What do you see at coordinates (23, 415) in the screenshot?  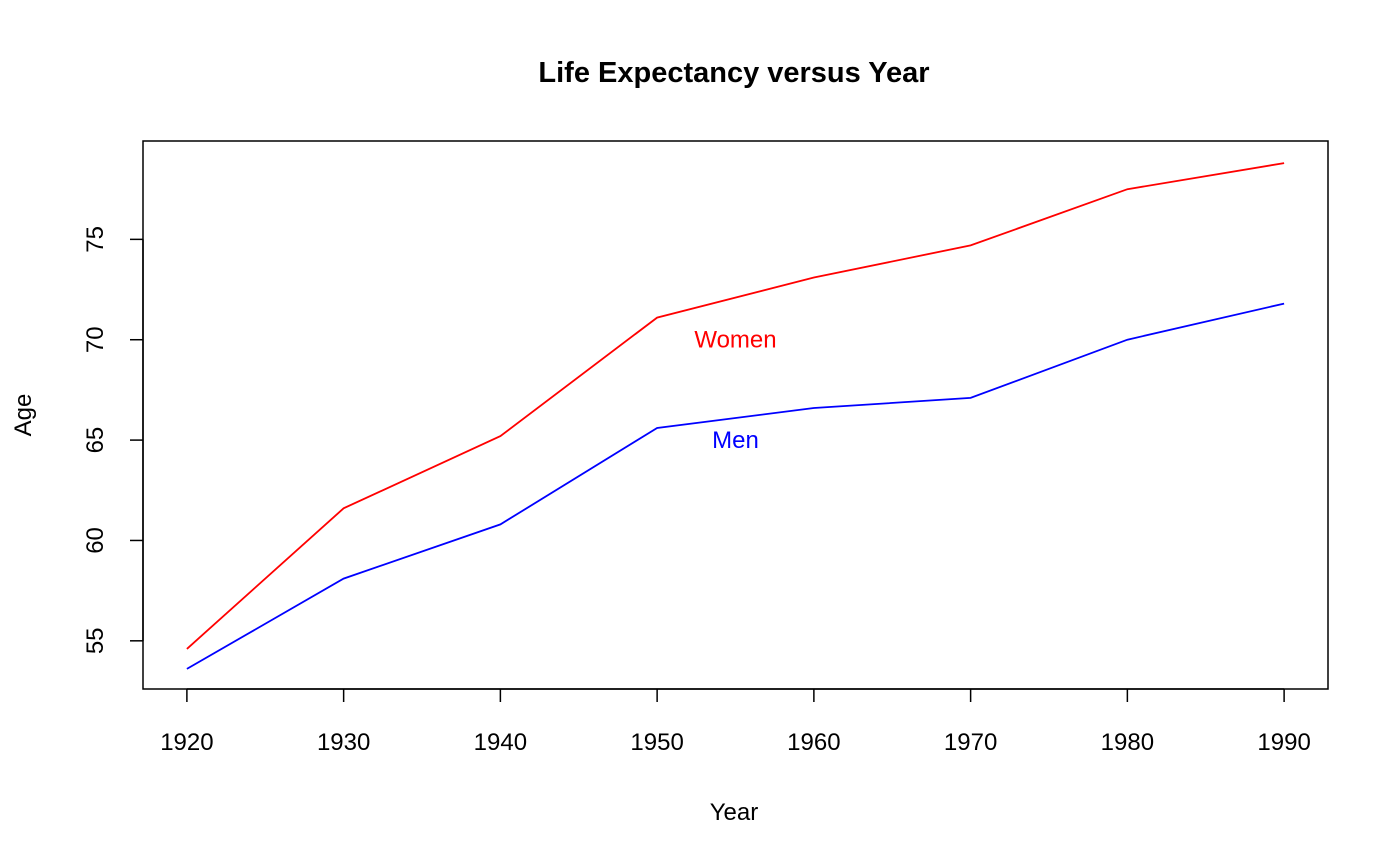 I see `y-axis-label: Age` at bounding box center [23, 415].